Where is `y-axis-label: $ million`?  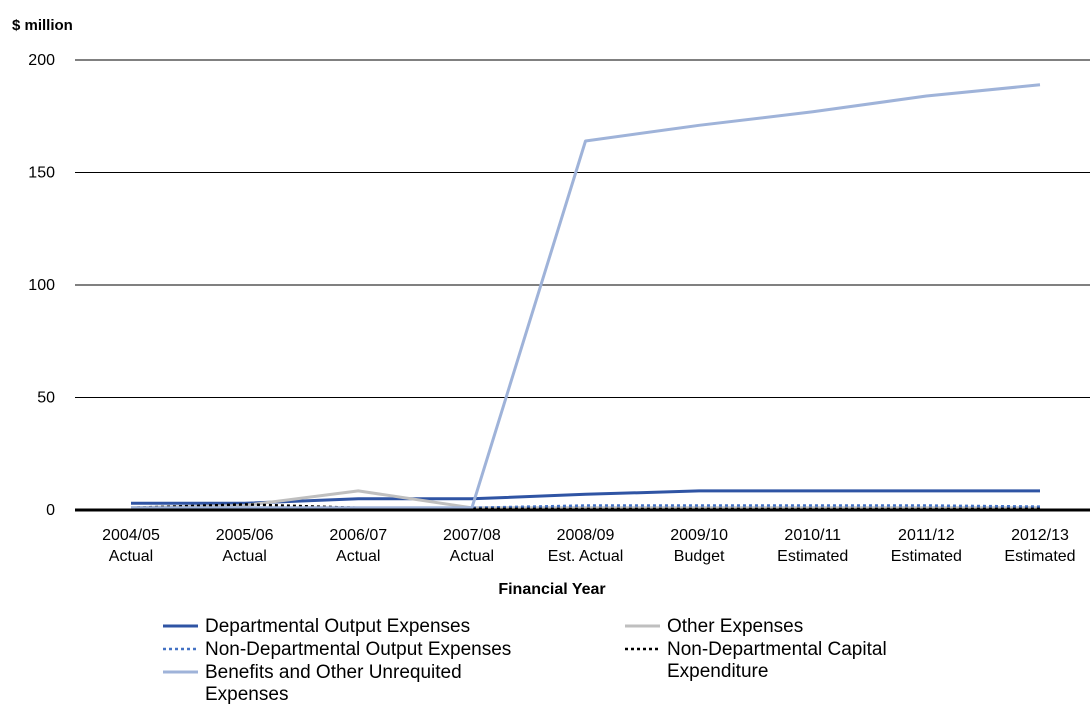
y-axis-label: $ million is located at coordinates (42, 25).